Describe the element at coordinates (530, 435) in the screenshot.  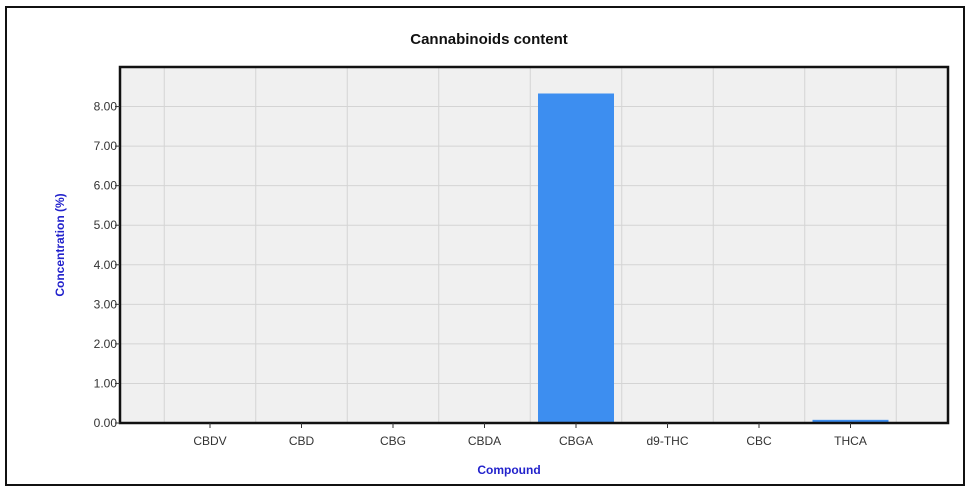
I see `x-axis: CBDV CBD CBG CBDA CBGA d9-THC CBC THCA` at that location.